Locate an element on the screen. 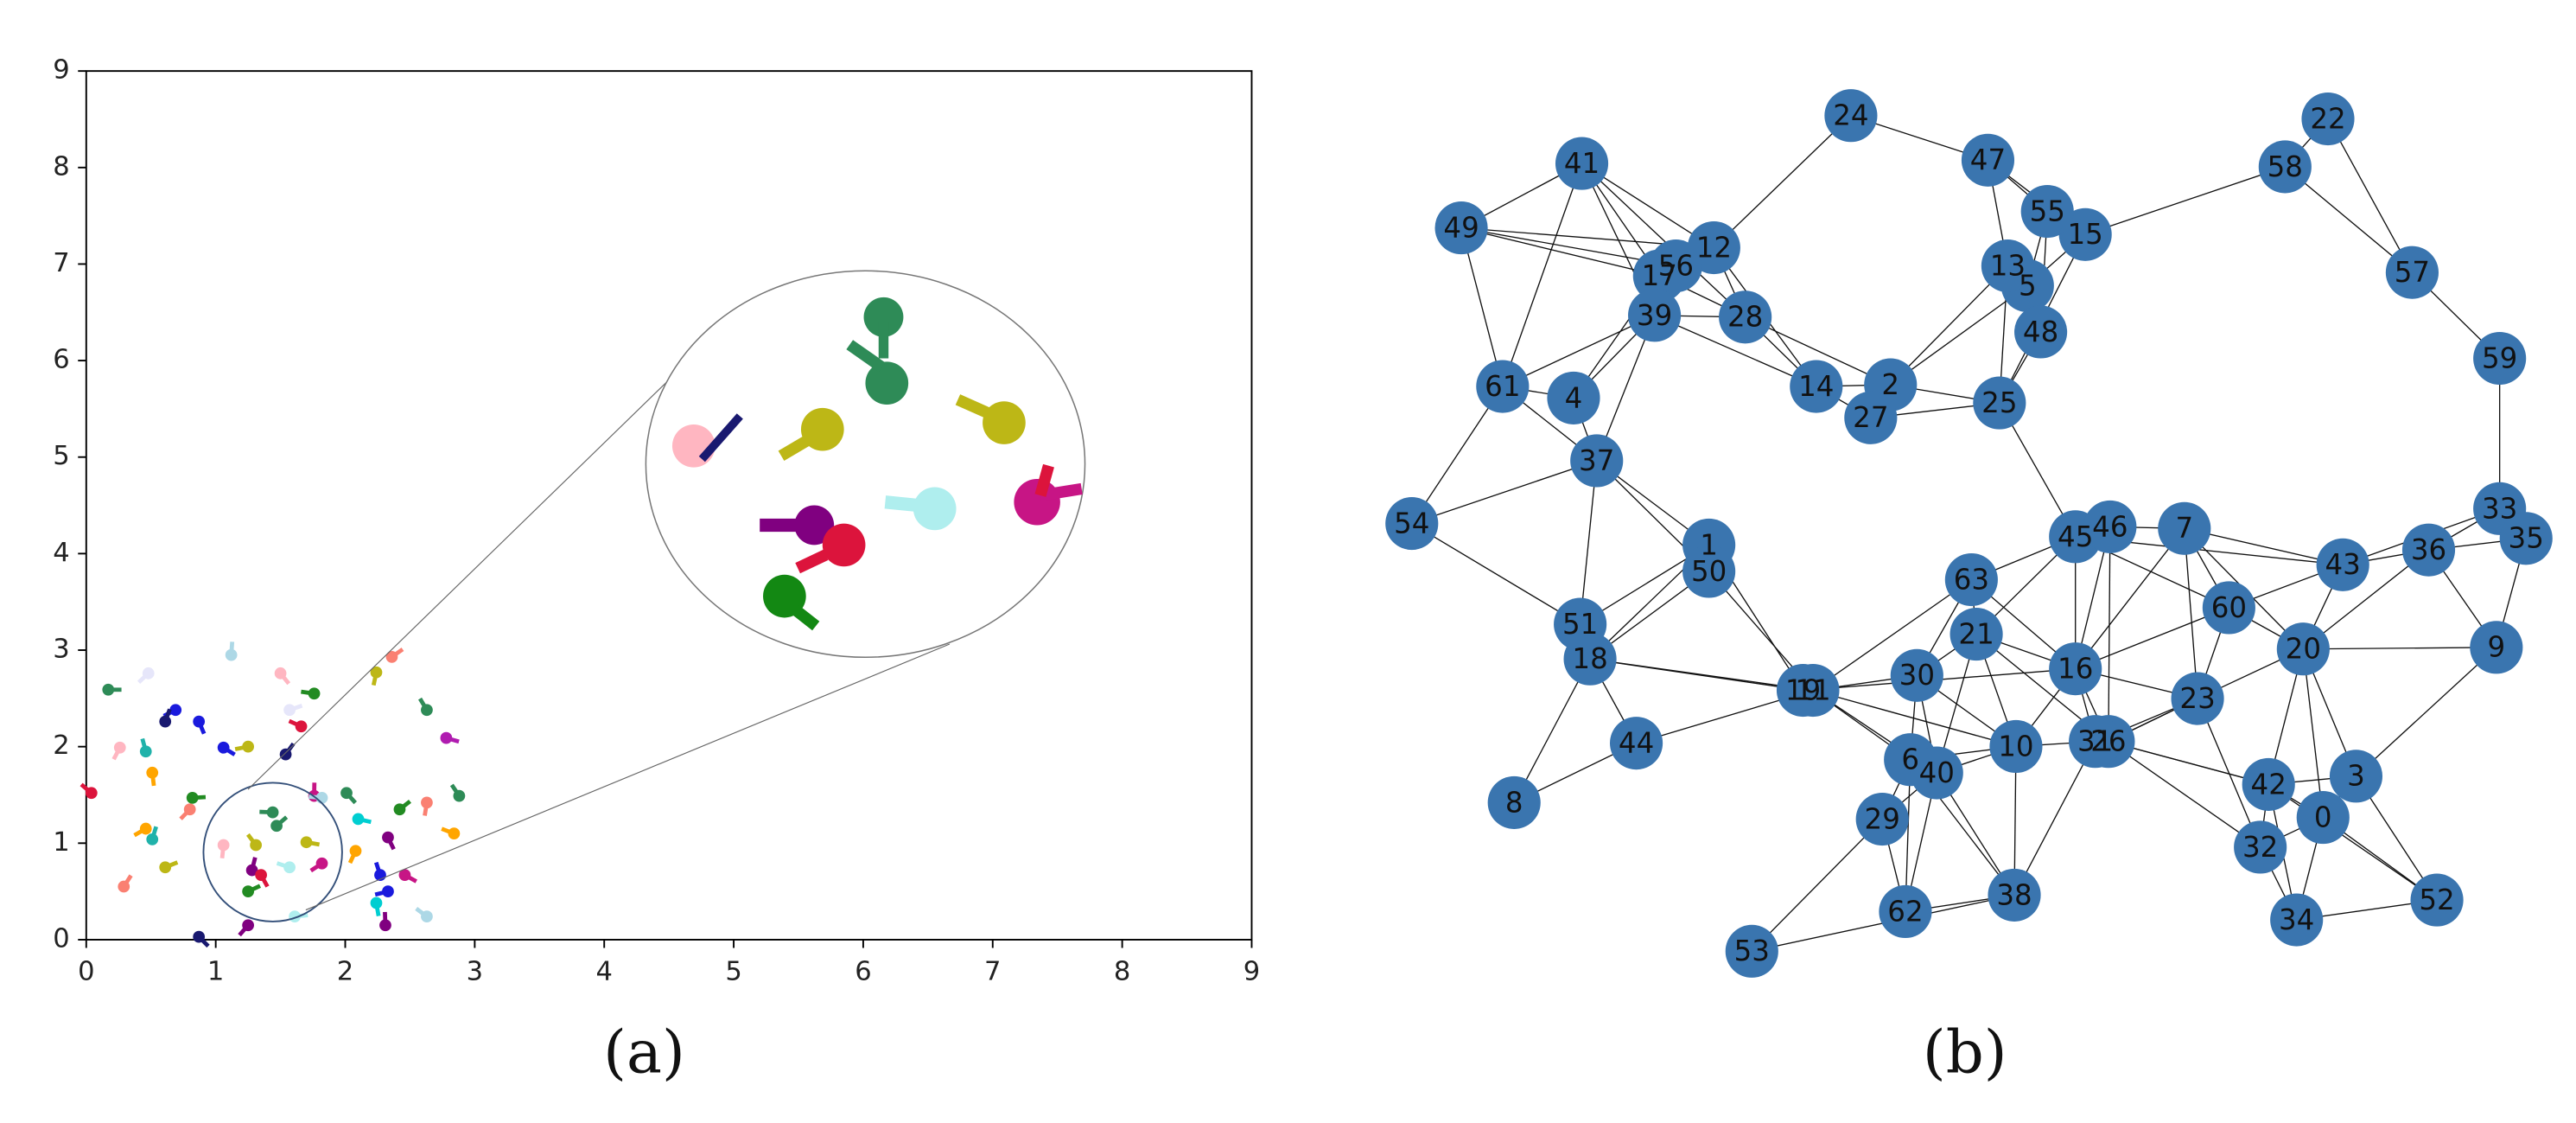 The image size is (2576, 1123). node-label: 41 is located at coordinates (1582, 163).